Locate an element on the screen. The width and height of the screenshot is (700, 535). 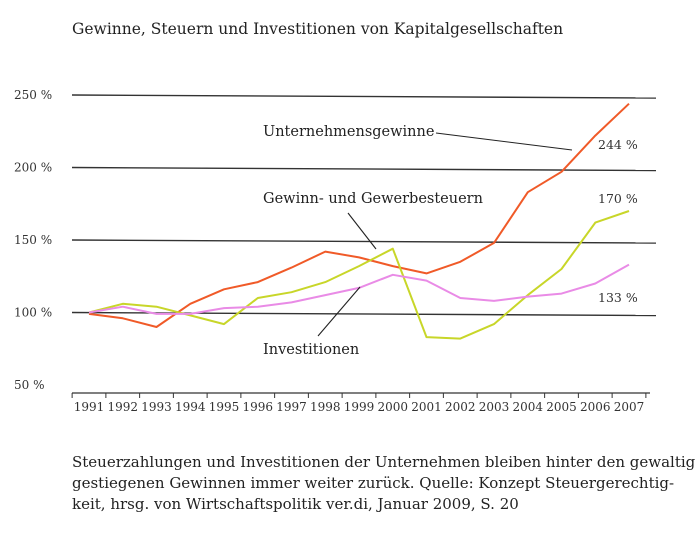
x-tick-label-2002: 2002 is located at coordinates (460, 407).